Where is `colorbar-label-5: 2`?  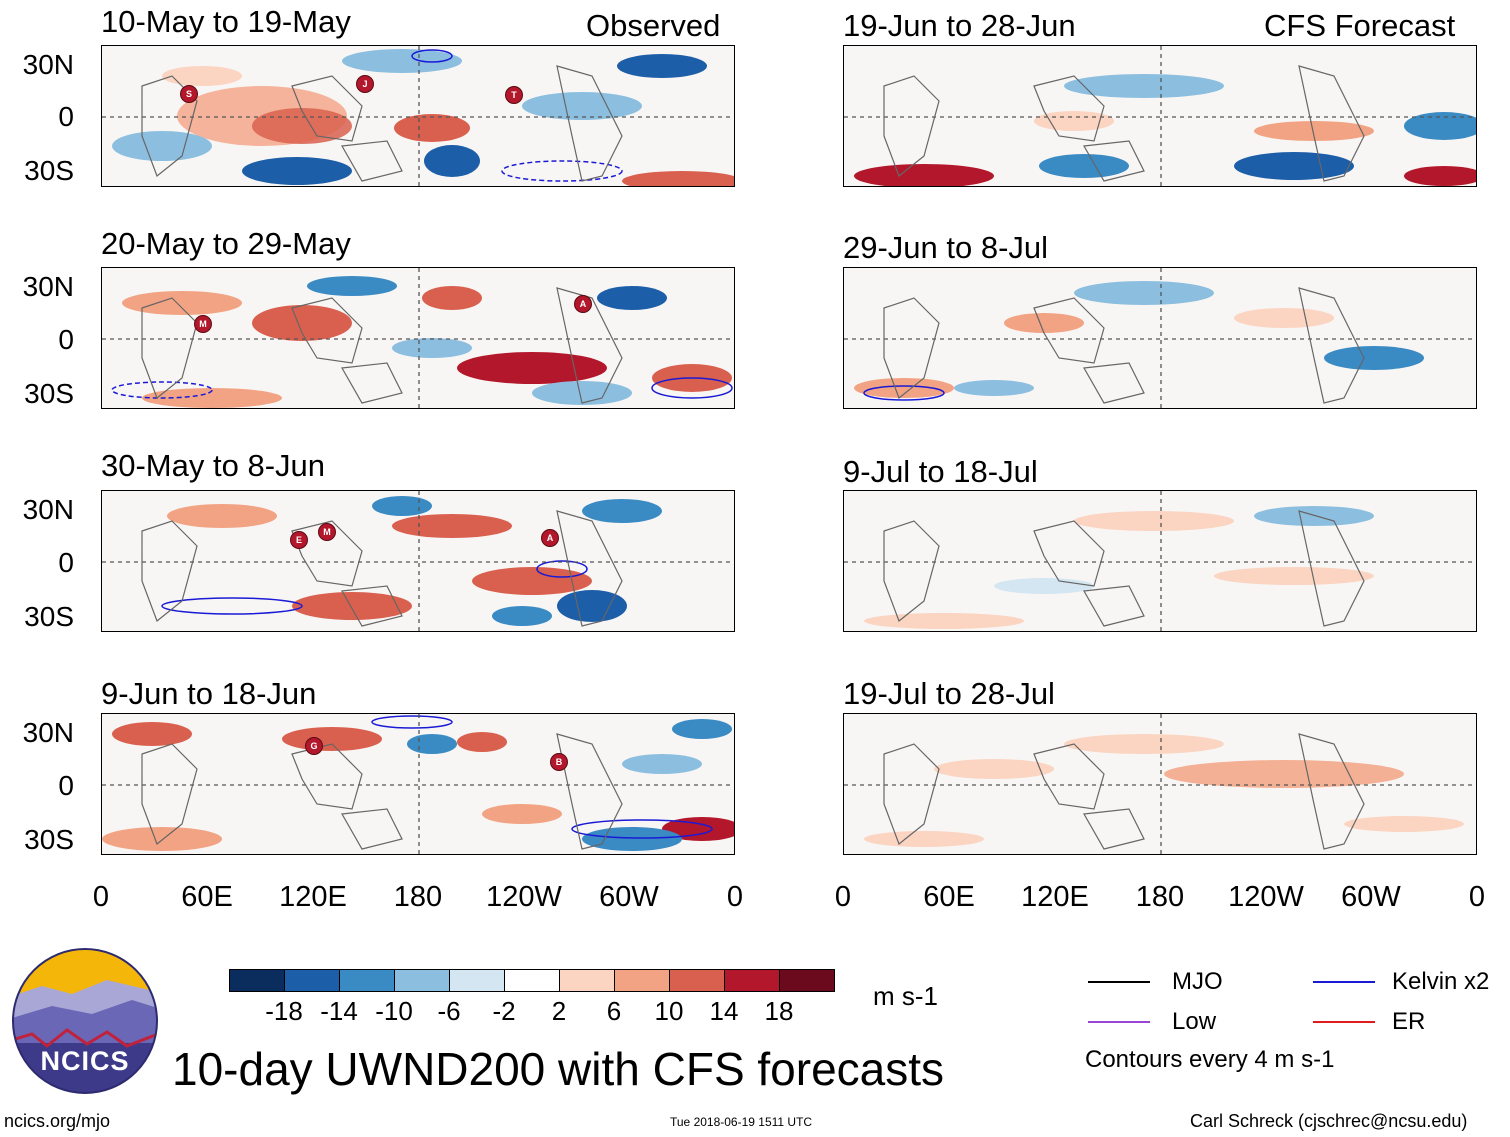
colorbar-label-5: 2 is located at coordinates (559, 1011).